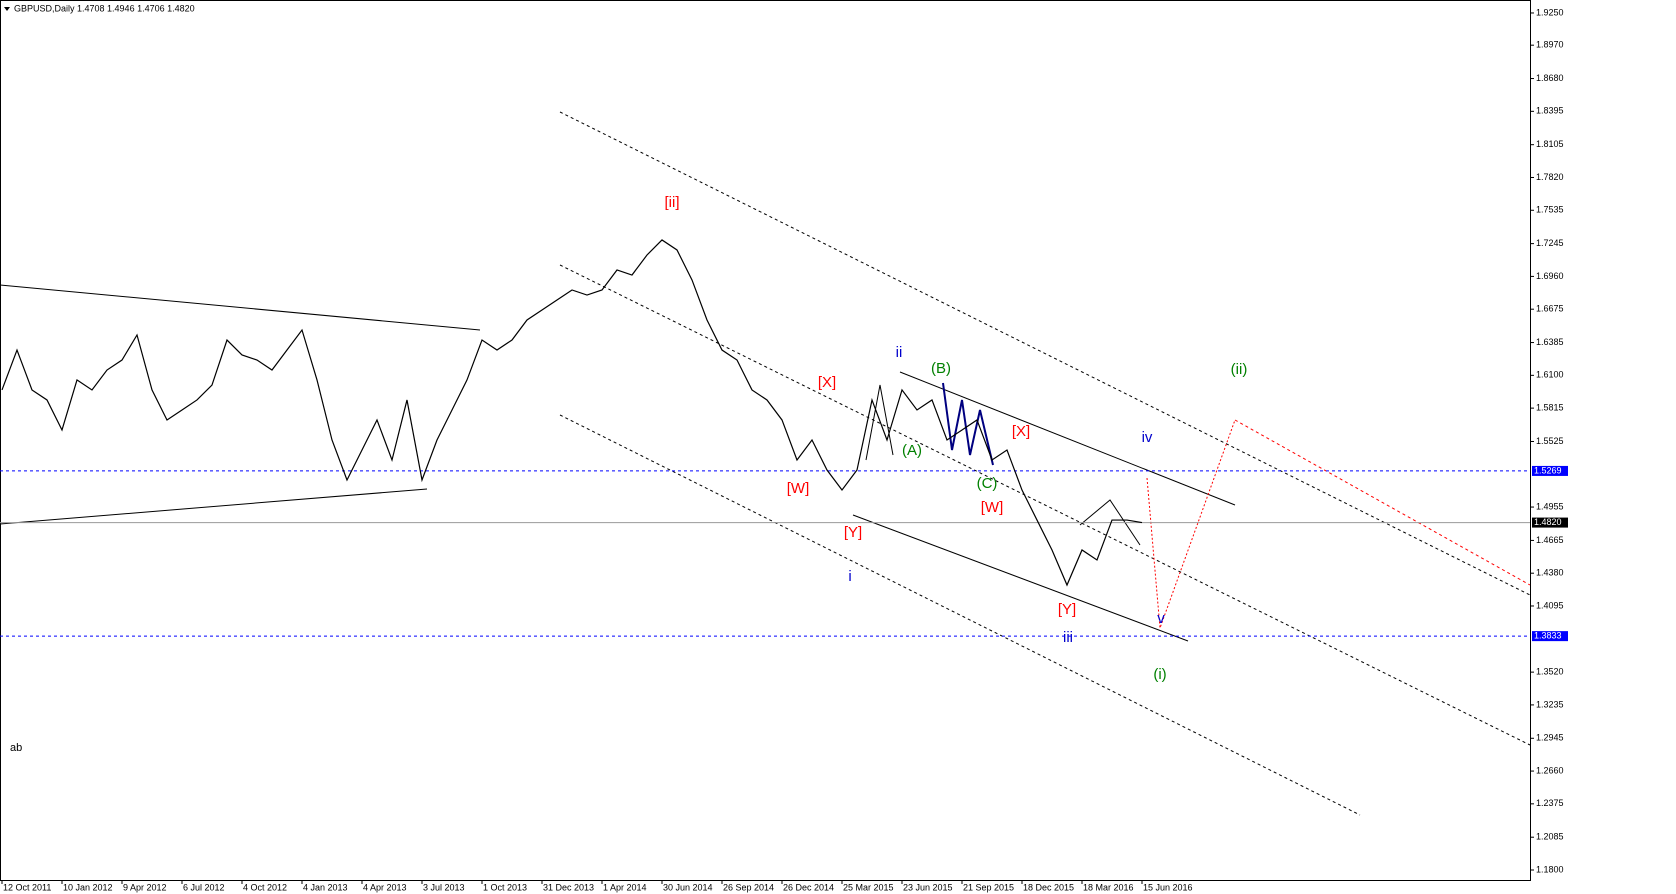 The image size is (1676, 894). I want to click on y-tick-label: 1.1800, so click(1550, 869).